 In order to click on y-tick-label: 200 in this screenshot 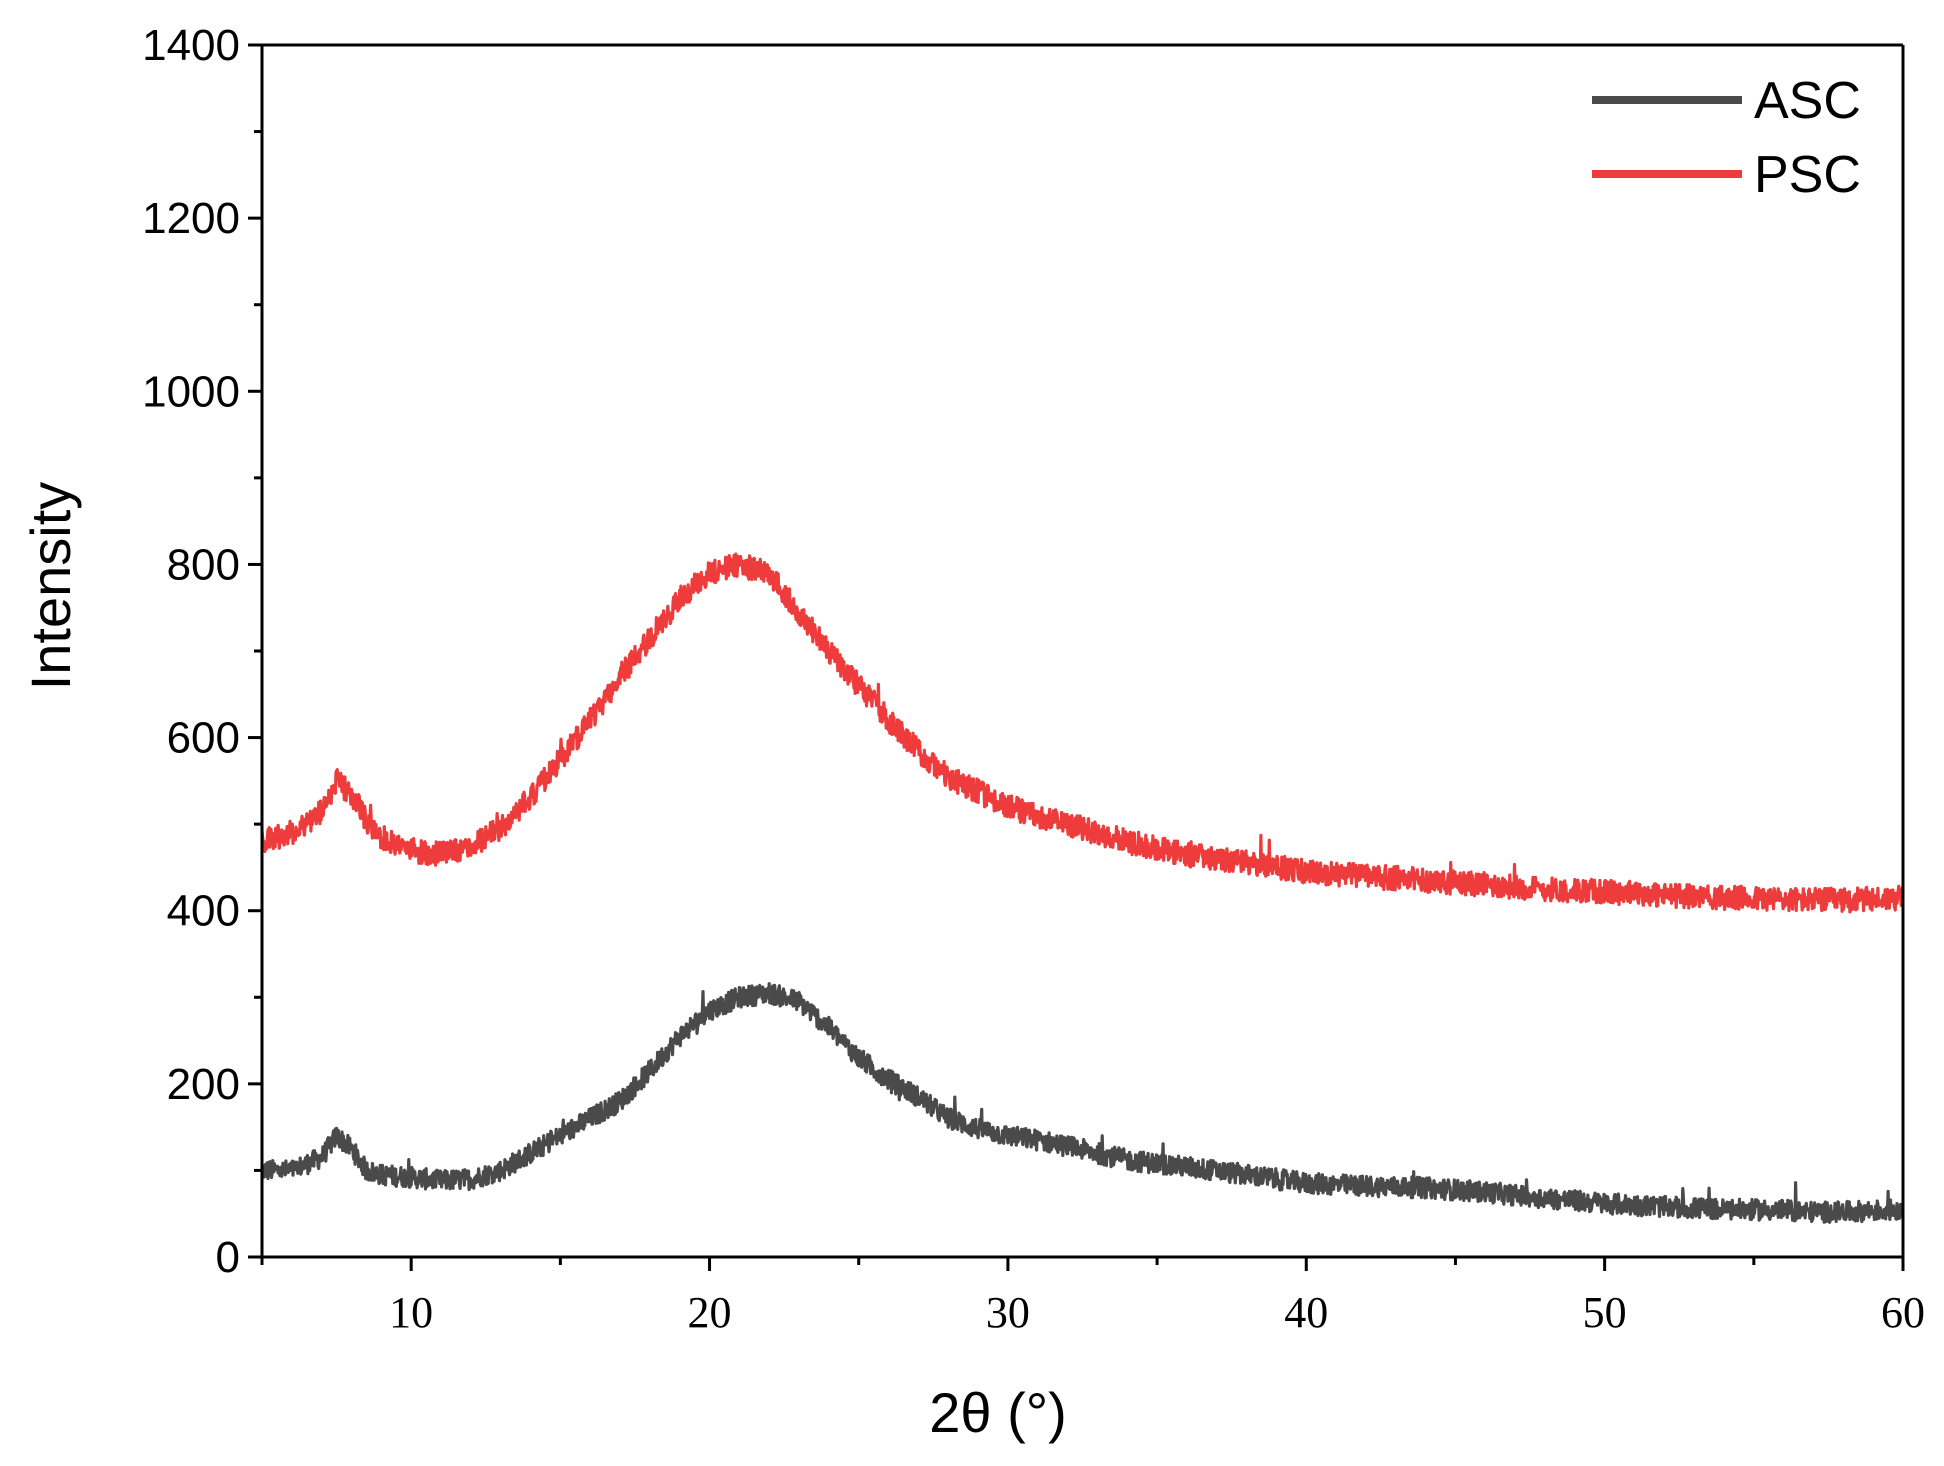, I will do `click(203, 1084)`.